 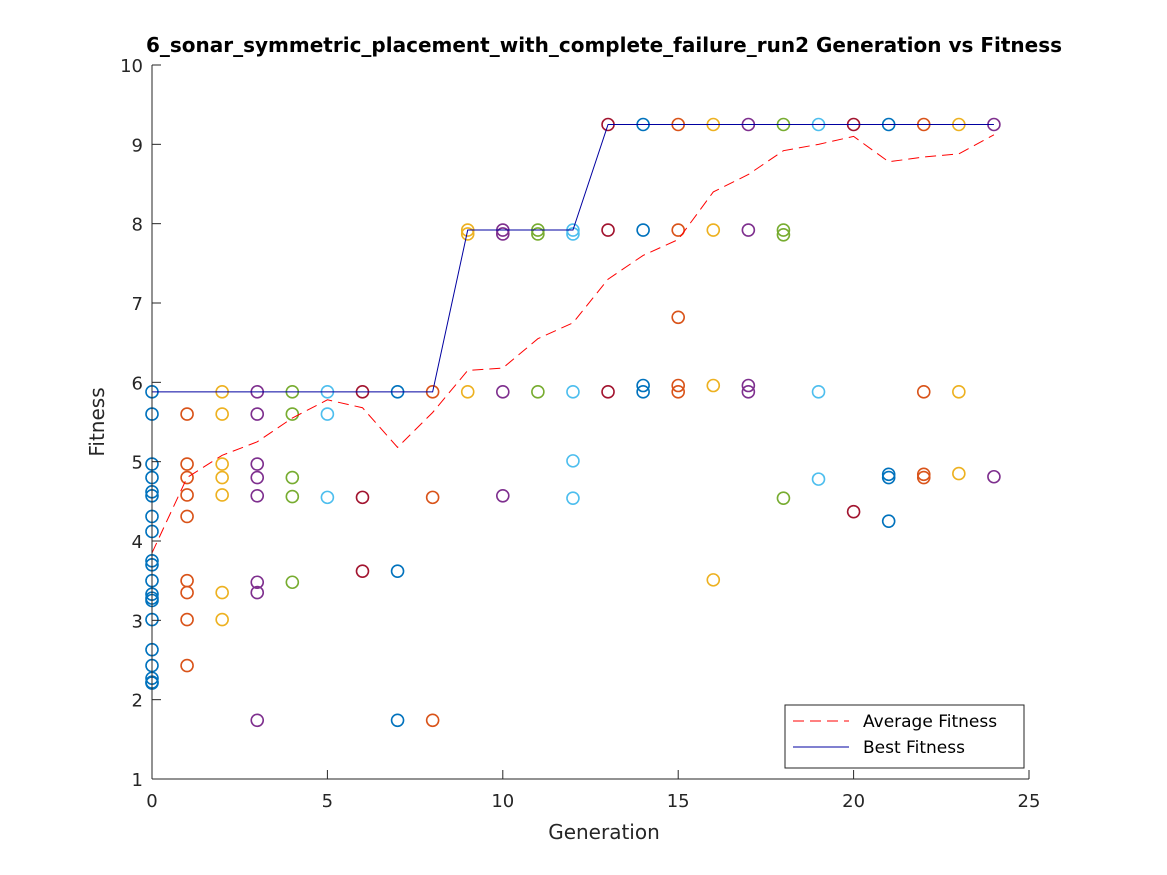 I want to click on y-tick-label: 9, so click(x=137, y=145).